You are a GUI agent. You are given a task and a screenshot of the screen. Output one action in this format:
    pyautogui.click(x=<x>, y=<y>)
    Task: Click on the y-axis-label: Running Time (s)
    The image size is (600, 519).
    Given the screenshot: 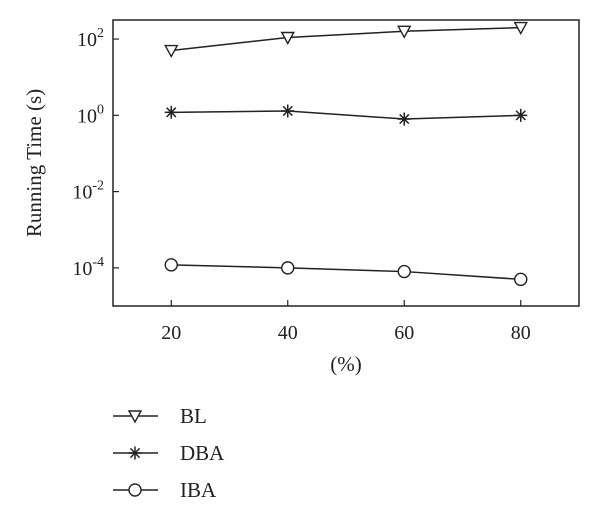 What is the action you would take?
    pyautogui.click(x=34, y=163)
    